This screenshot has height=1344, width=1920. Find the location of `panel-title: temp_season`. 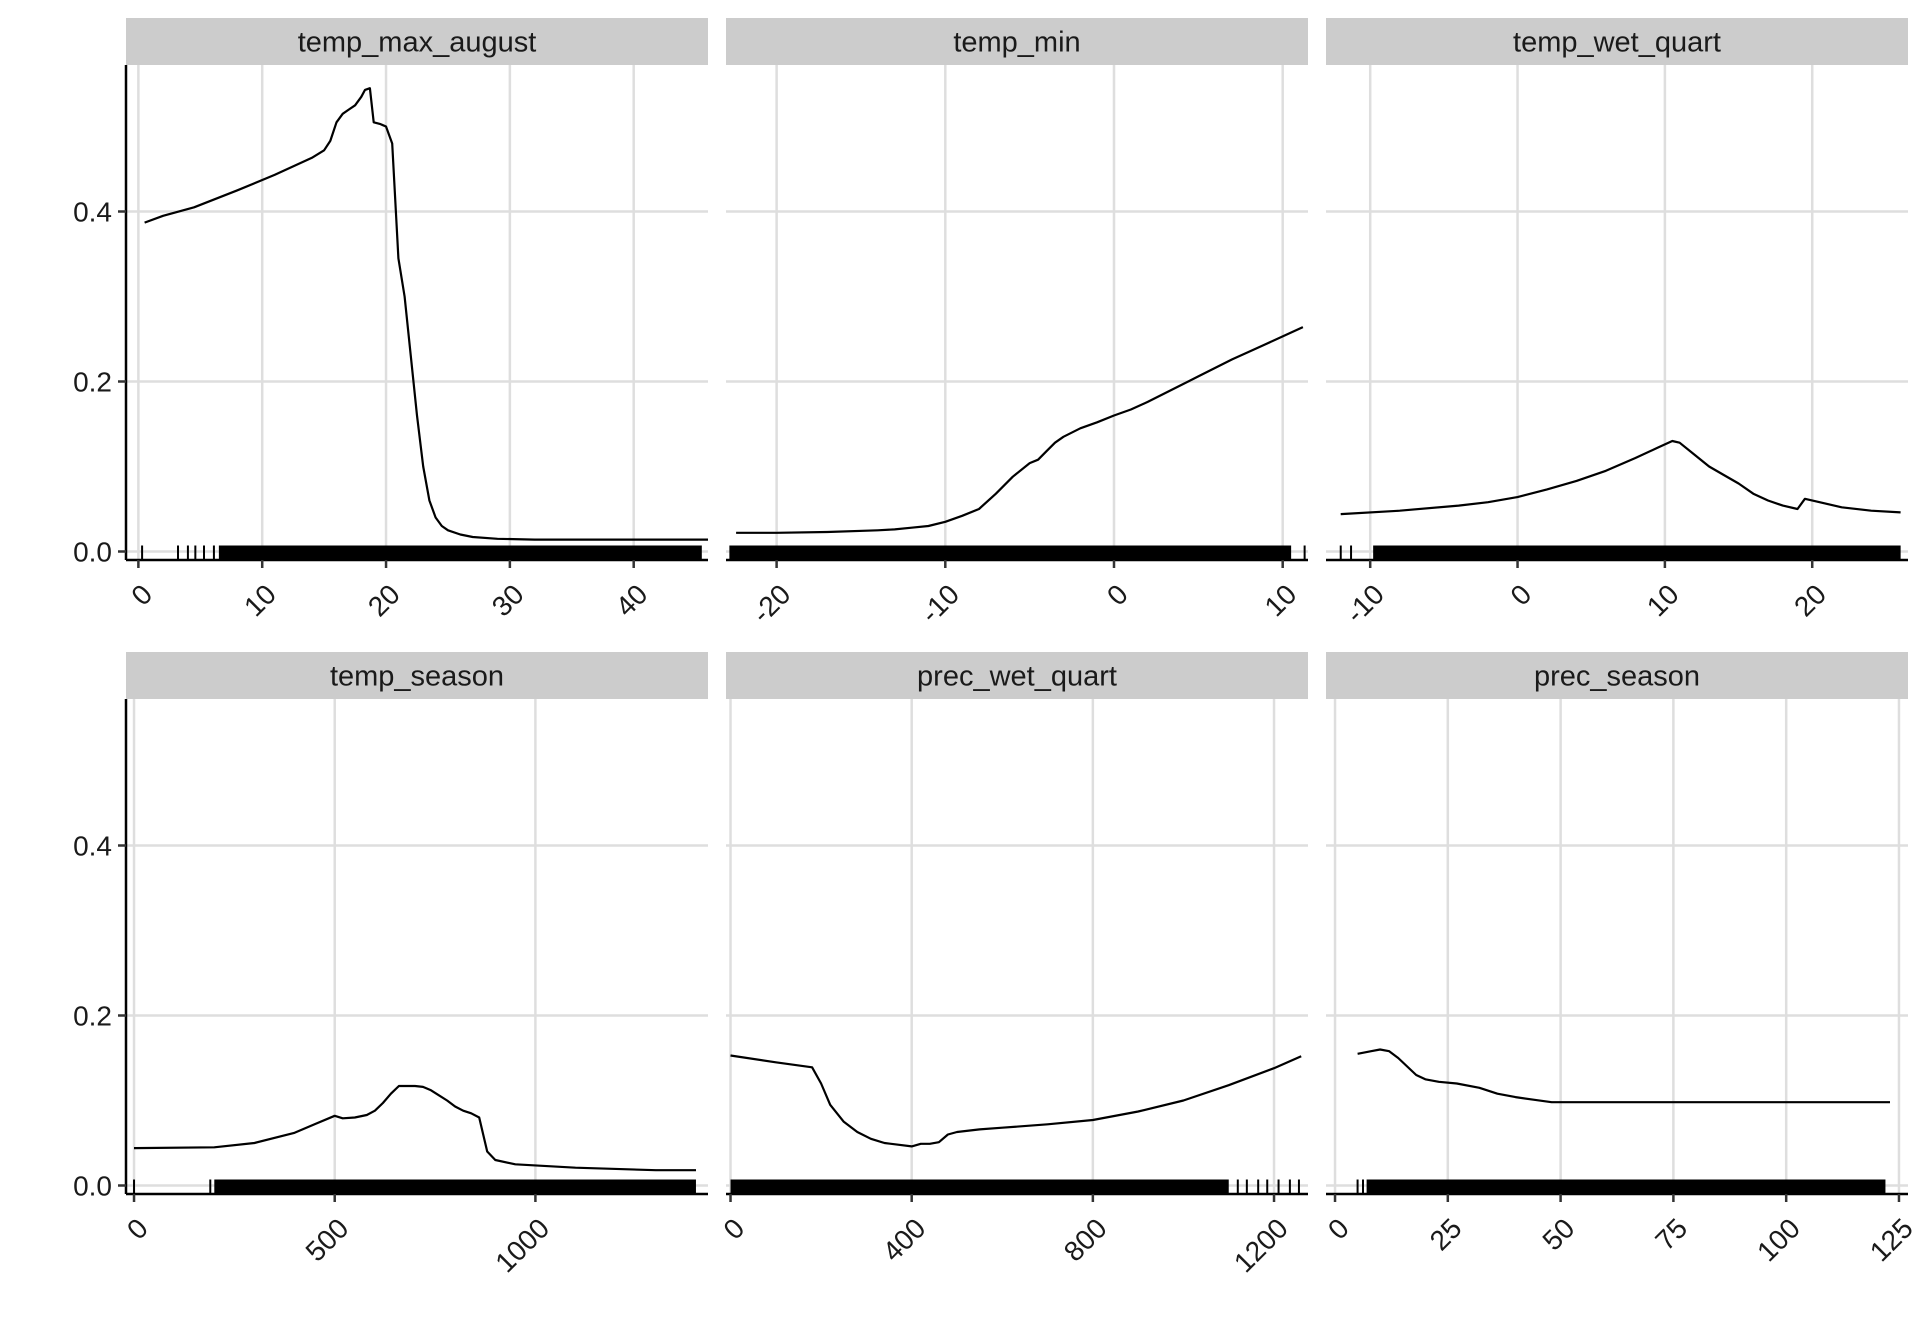

panel-title: temp_season is located at coordinates (417, 677).